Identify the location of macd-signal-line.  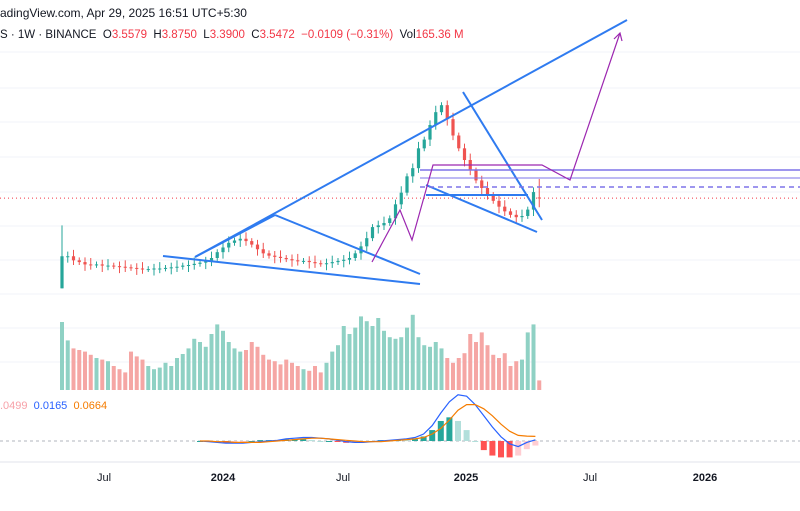
(368, 423).